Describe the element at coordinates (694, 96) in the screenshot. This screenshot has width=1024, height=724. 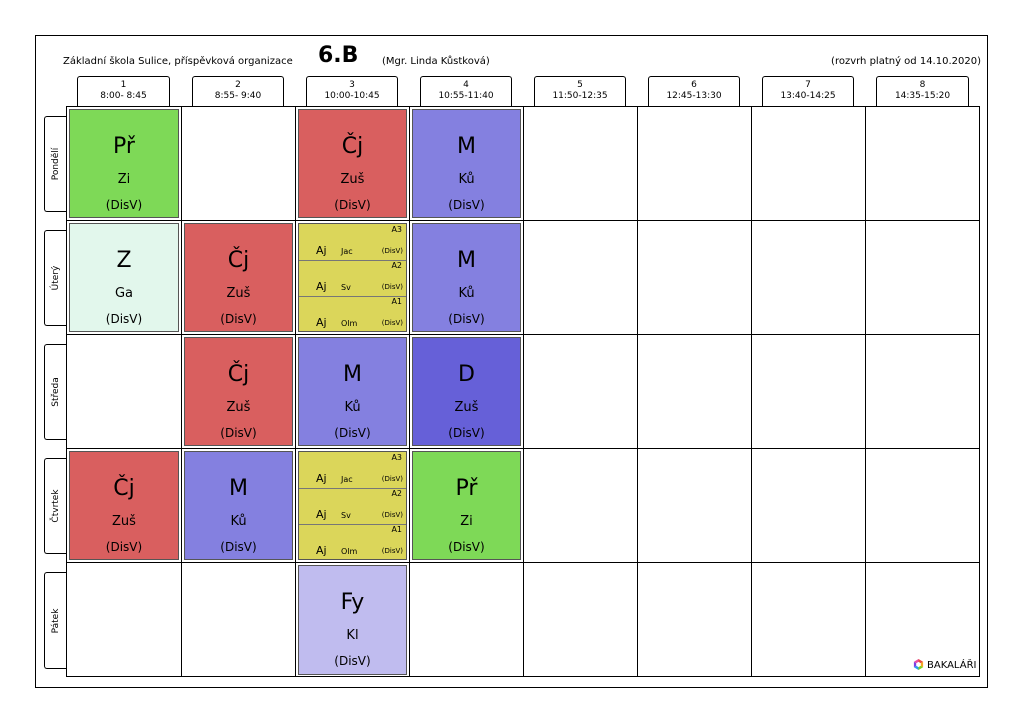
I see `period-time: 12:45-13:30` at that location.